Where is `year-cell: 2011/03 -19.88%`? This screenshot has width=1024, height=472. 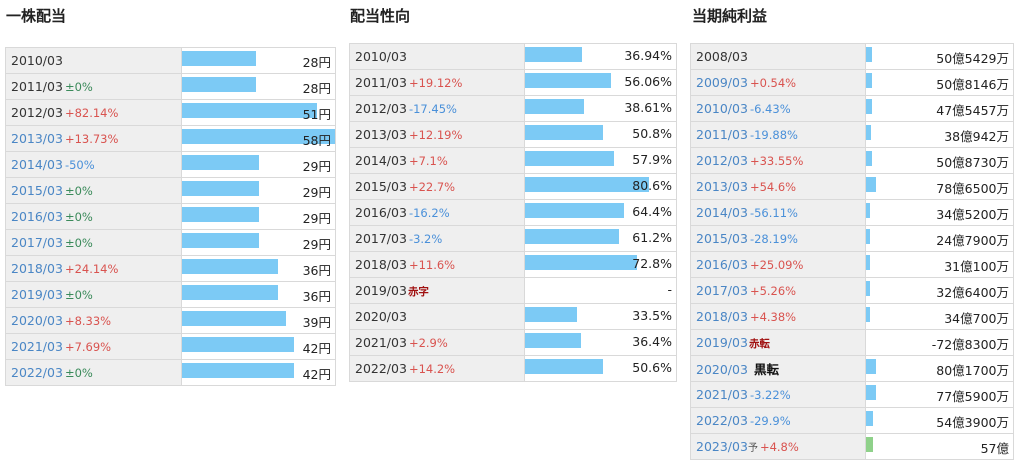 year-cell: 2011/03 -19.88% is located at coordinates (778, 134).